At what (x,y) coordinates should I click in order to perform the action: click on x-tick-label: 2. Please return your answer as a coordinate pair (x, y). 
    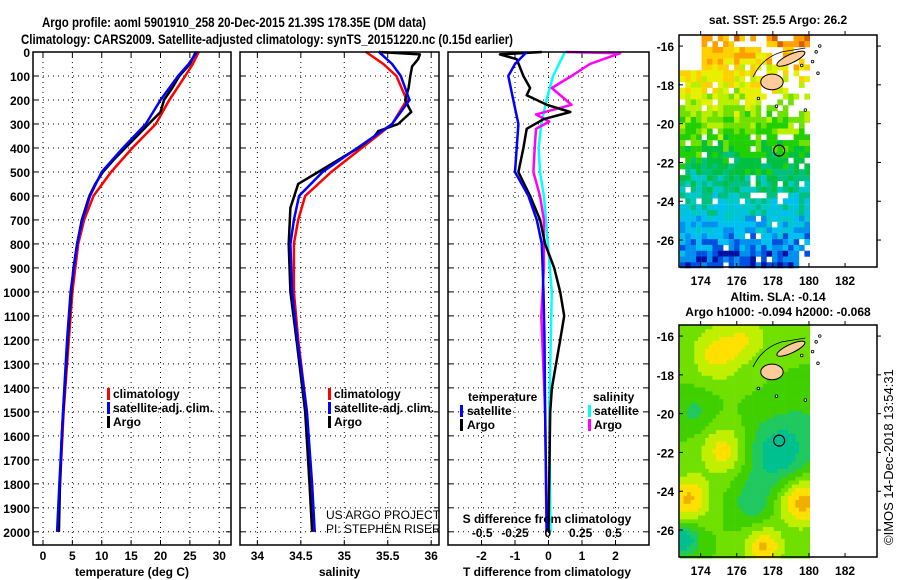
    Looking at the image, I should click on (615, 556).